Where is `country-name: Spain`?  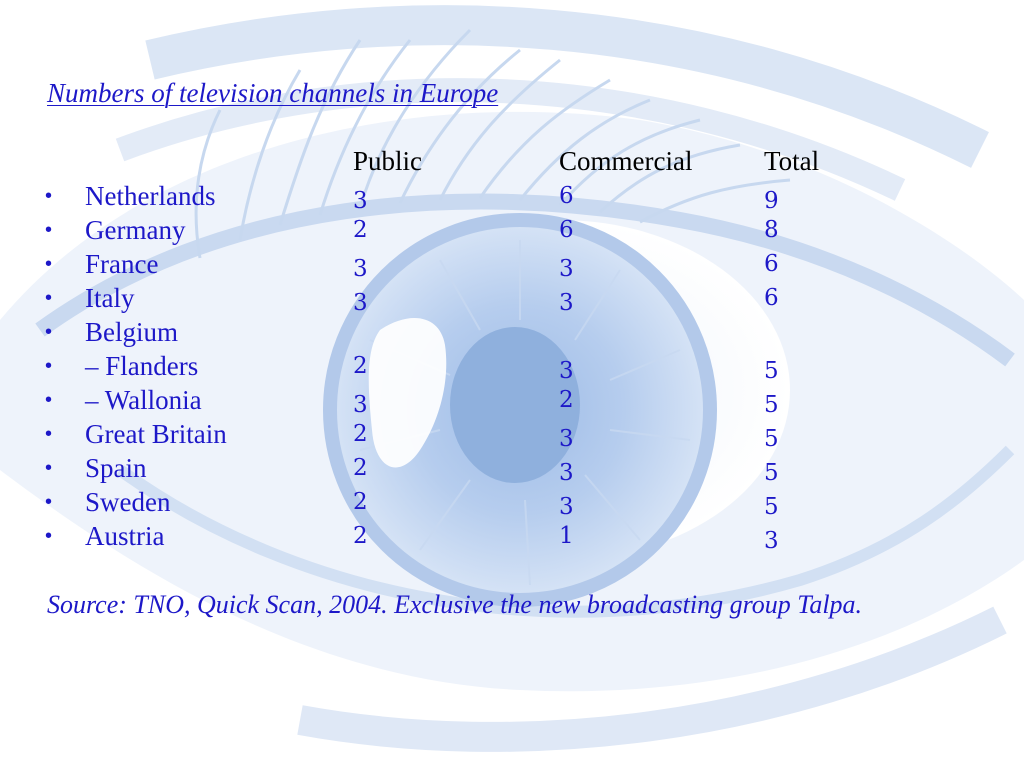
country-name: Spain is located at coordinates (116, 468).